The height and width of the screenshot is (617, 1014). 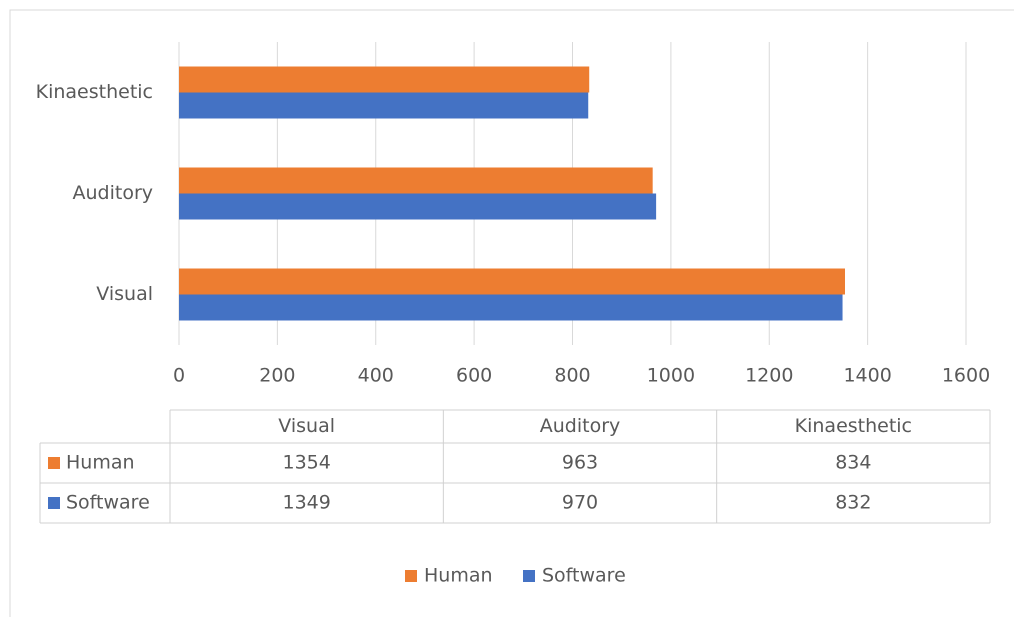 I want to click on x-tick-label: 1600, so click(x=966, y=376).